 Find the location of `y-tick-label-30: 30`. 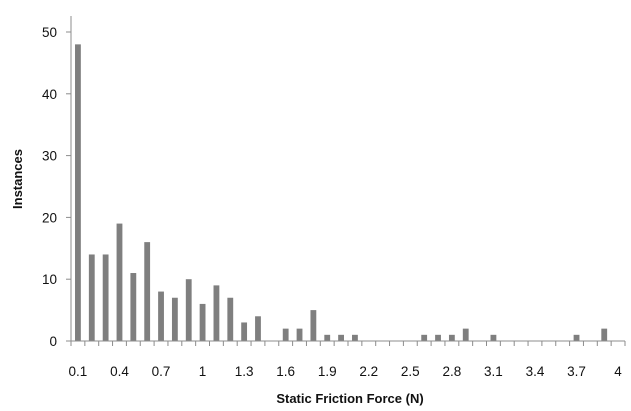

y-tick-label-30: 30 is located at coordinates (49, 156).